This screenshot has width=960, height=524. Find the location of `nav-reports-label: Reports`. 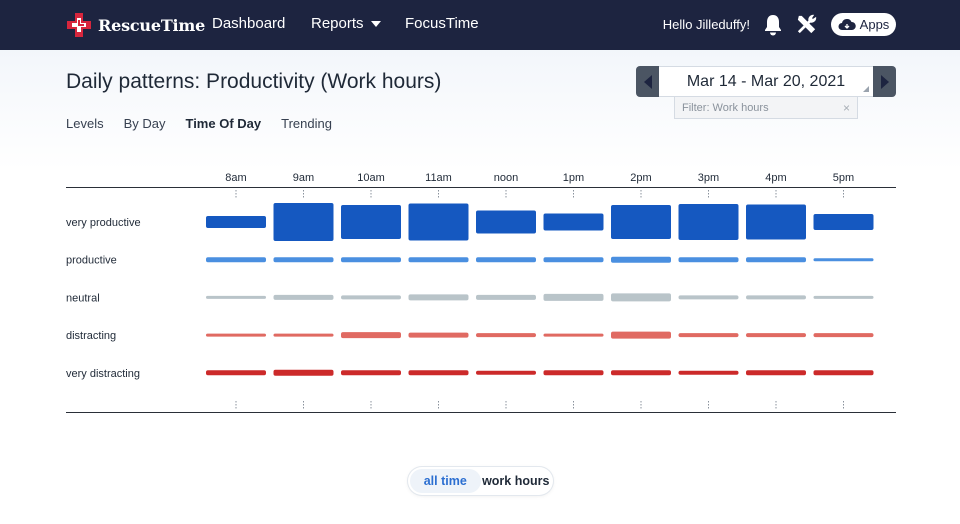

nav-reports-label: Reports is located at coordinates (337, 23).